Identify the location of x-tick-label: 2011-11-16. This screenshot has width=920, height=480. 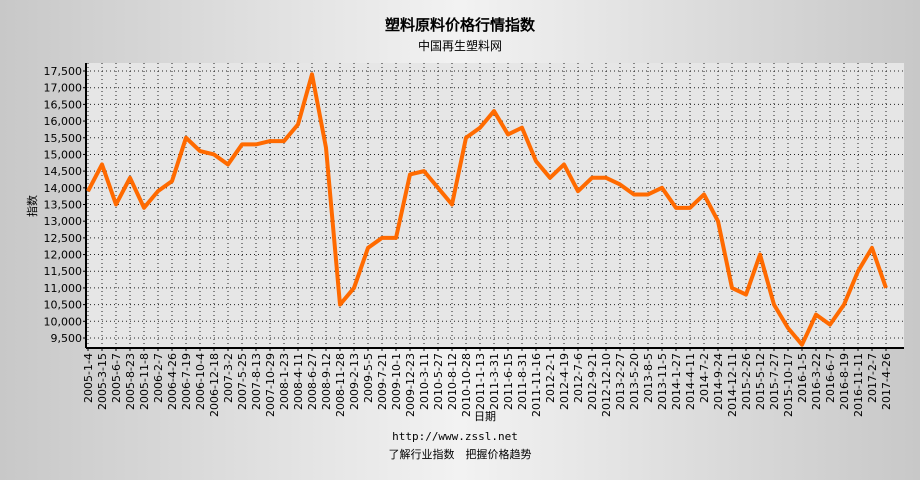
(536, 385).